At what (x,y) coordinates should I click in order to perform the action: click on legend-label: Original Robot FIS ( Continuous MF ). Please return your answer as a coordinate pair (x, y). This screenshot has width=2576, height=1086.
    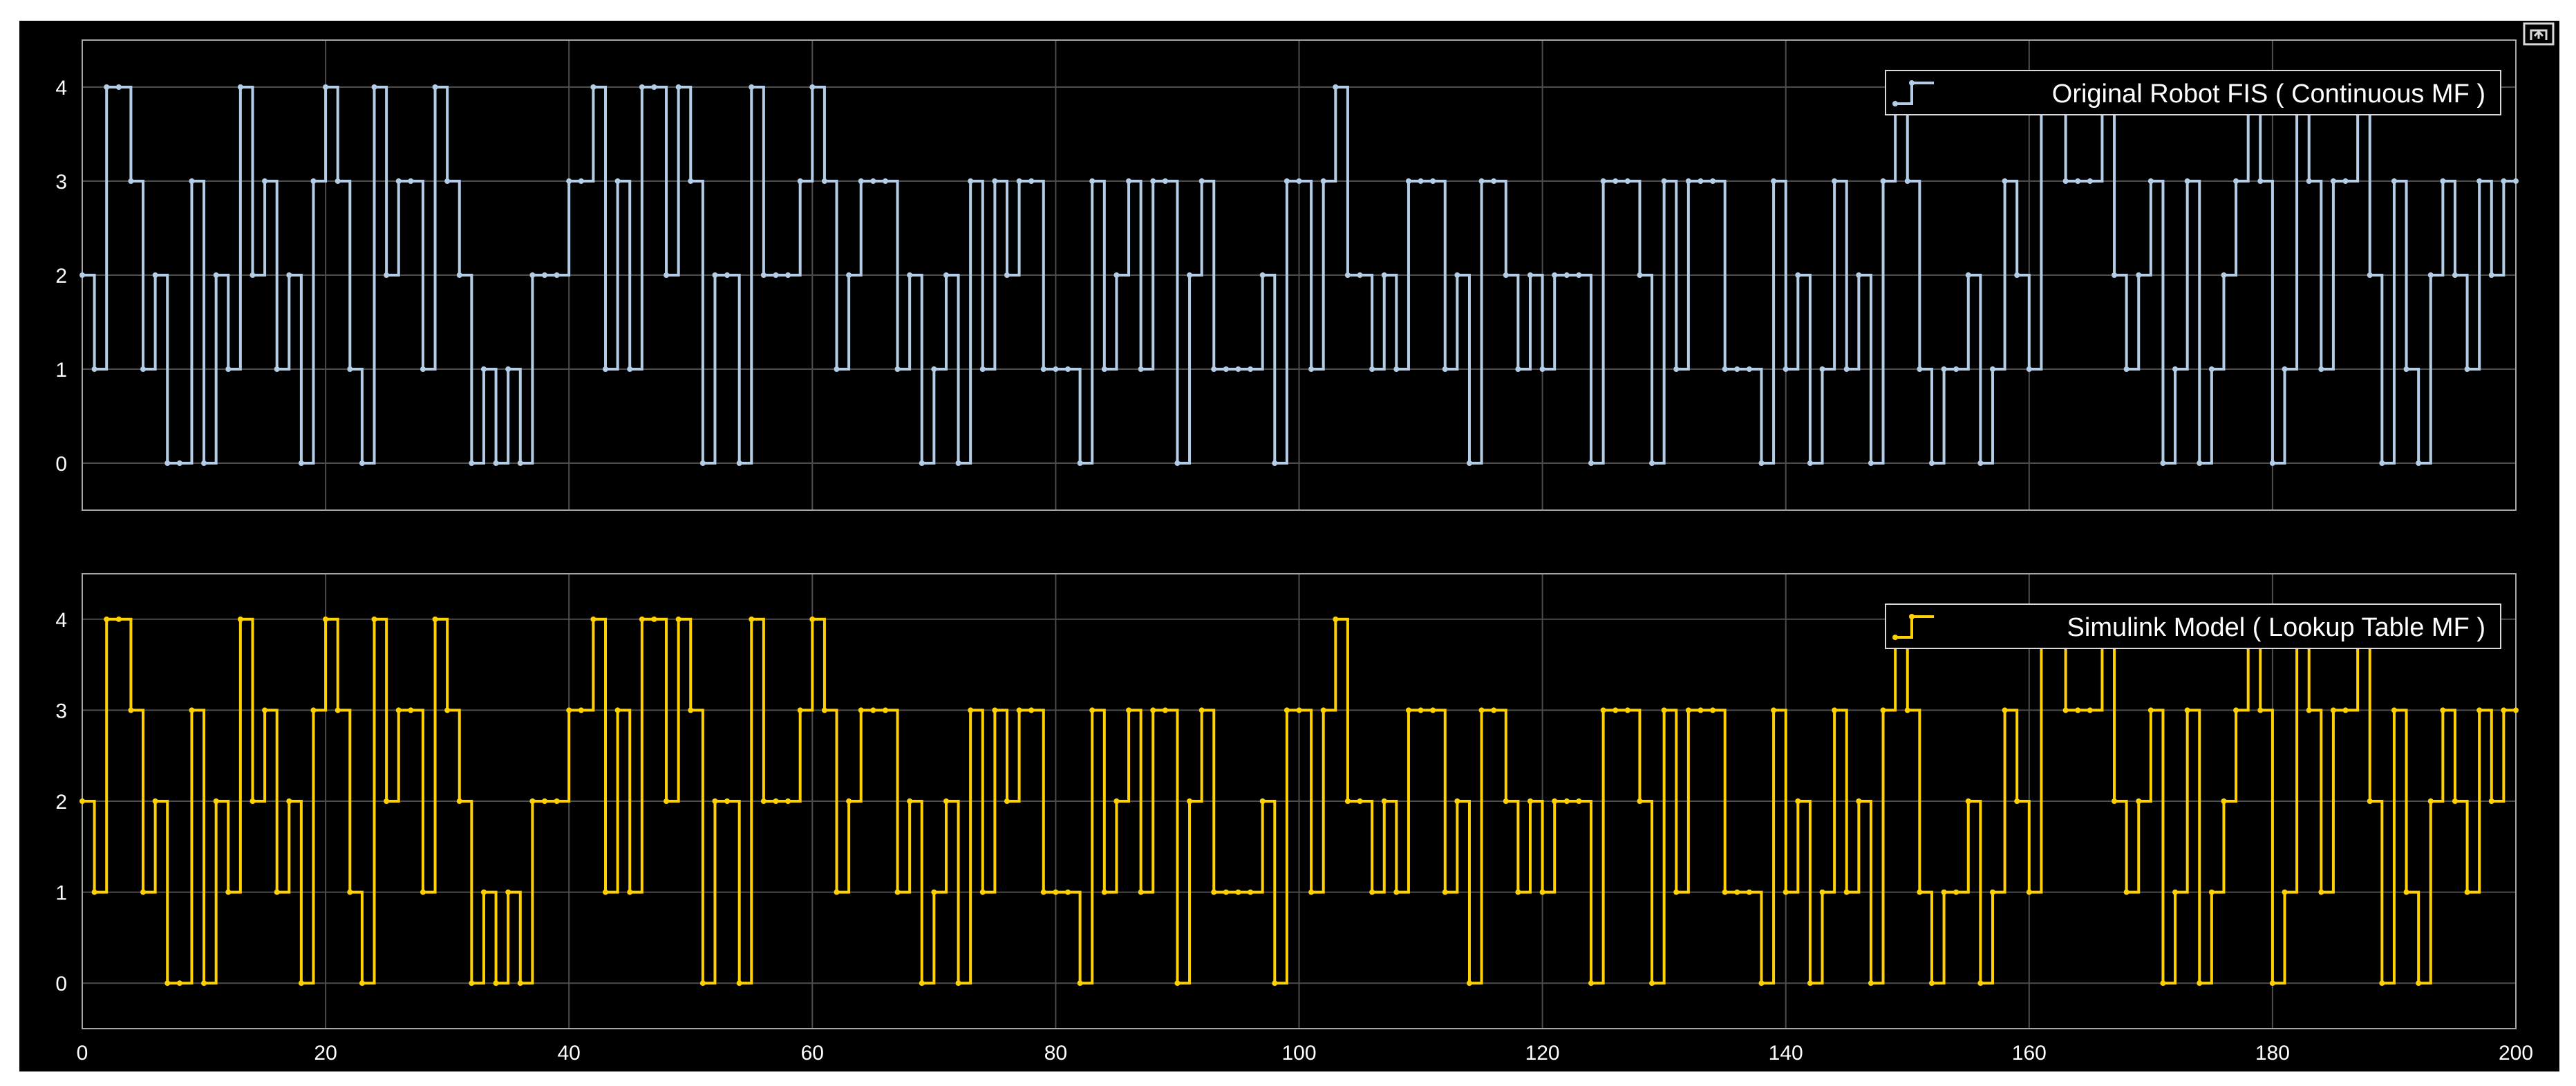
    Looking at the image, I should click on (2268, 94).